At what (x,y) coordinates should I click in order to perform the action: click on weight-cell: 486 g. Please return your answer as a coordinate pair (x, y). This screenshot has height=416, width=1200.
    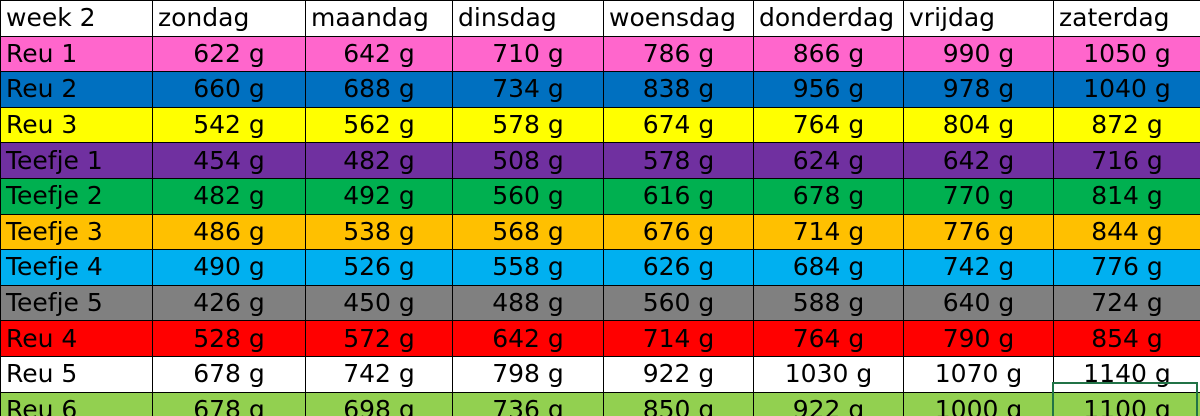
    Looking at the image, I should click on (229, 232).